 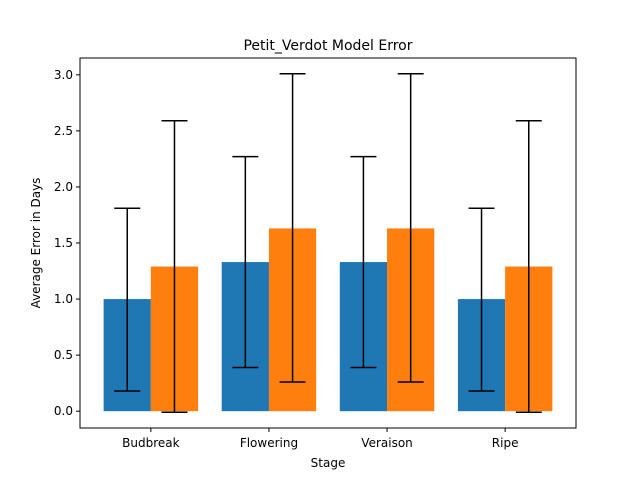 I want to click on x-axis: Budbreak Flowering Veraison Ripe, so click(x=320, y=439).